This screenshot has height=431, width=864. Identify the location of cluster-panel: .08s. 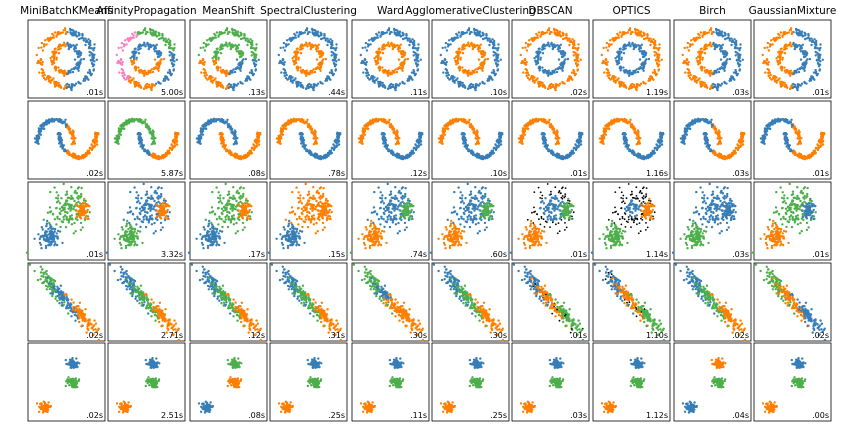
(228, 140).